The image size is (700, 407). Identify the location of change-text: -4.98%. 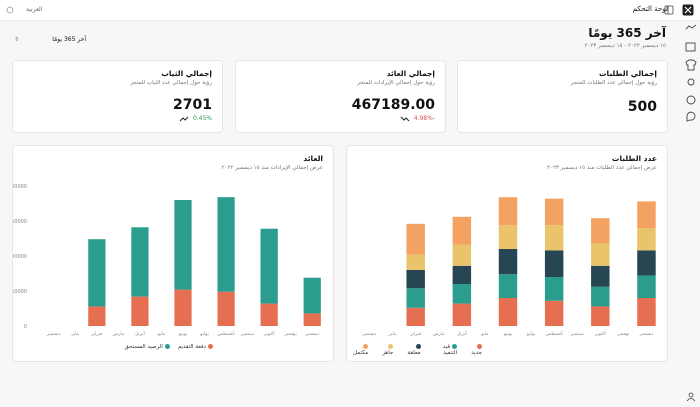
(424, 118).